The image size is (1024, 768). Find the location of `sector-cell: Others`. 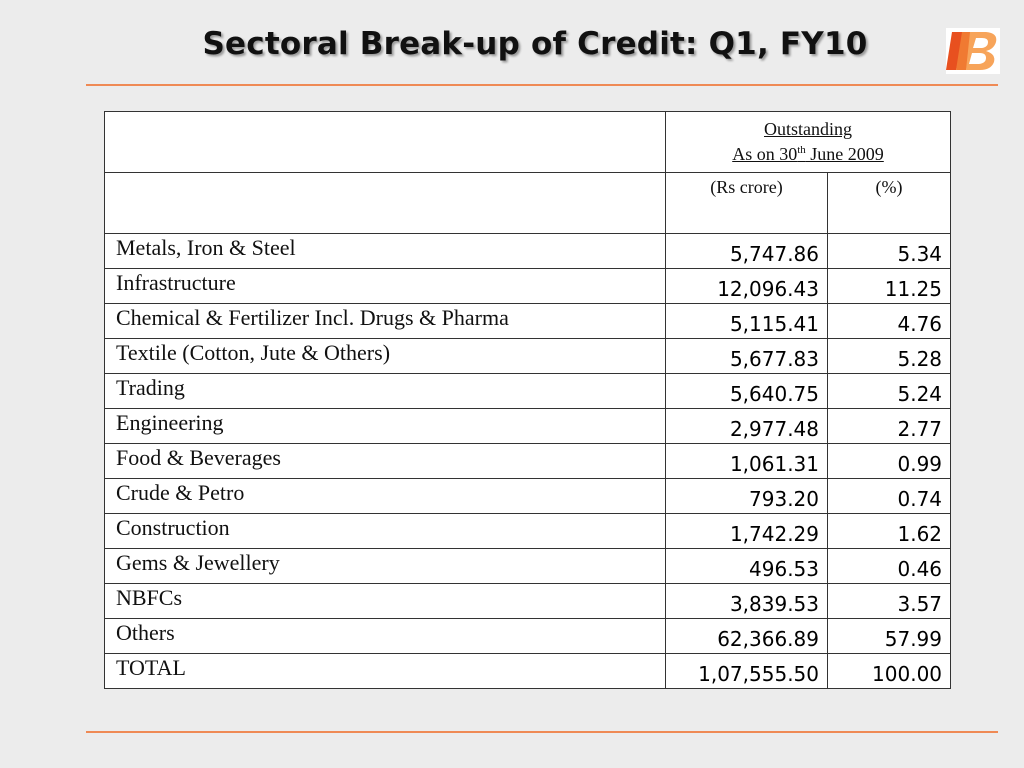

sector-cell: Others is located at coordinates (385, 636).